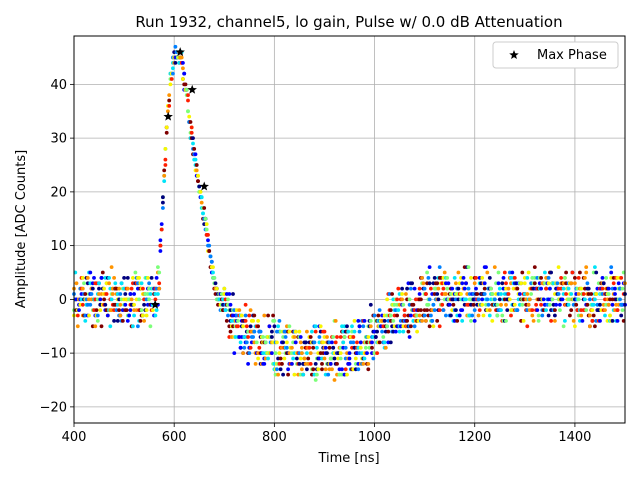  I want to click on x-tick-label: 400, so click(74, 437).